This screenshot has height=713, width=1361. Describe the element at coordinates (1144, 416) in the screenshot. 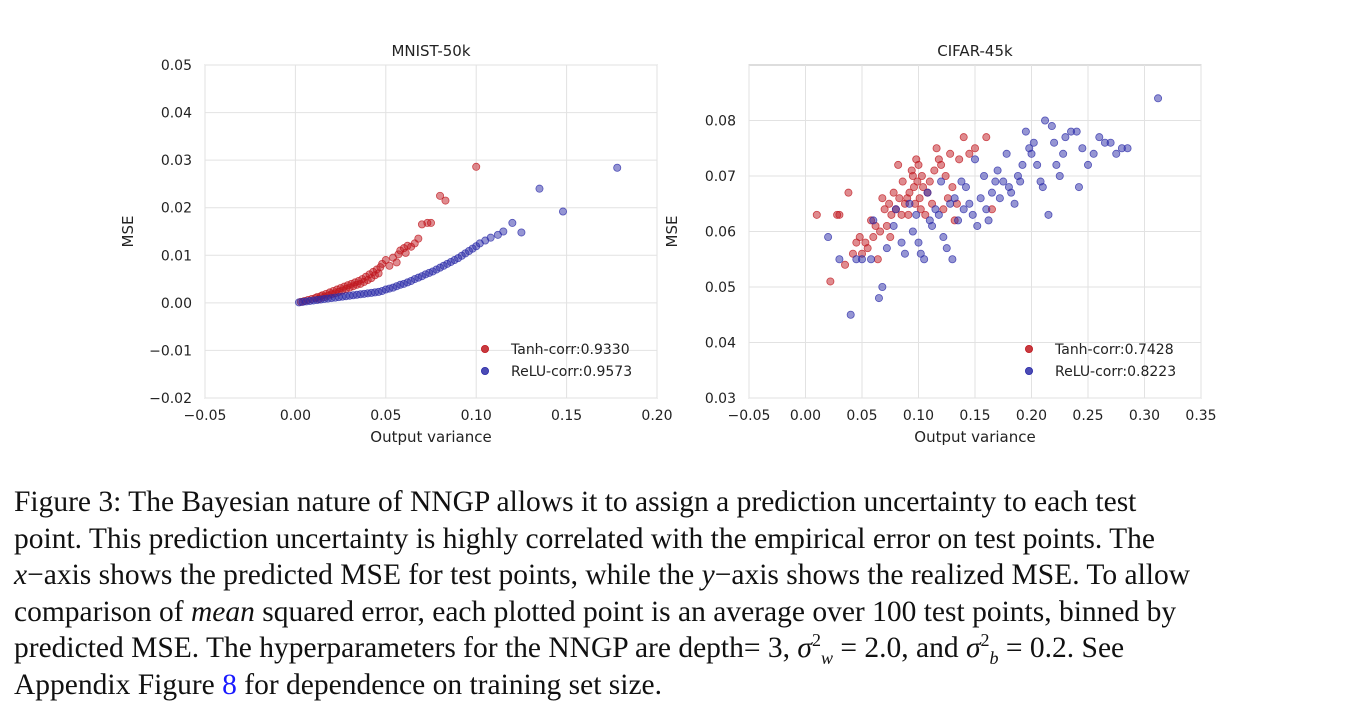

I see `x-tick-label: 0.30` at that location.